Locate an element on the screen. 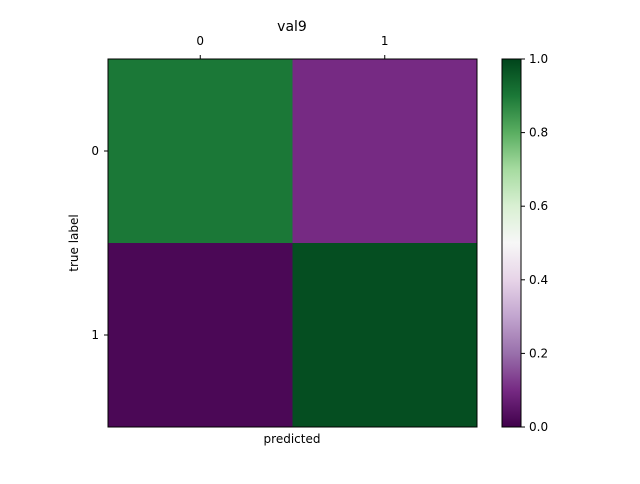 Image resolution: width=640 pixels, height=484 pixels. heatmap-cell-r0-c1 is located at coordinates (385, 151).